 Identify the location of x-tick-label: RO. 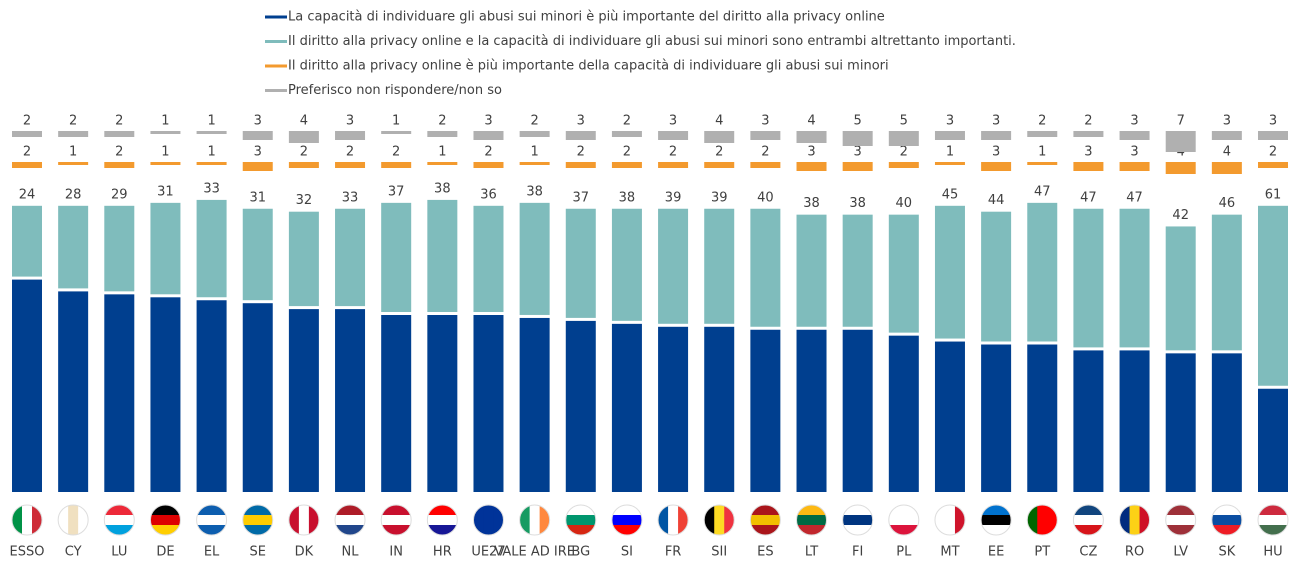
(1134, 552).